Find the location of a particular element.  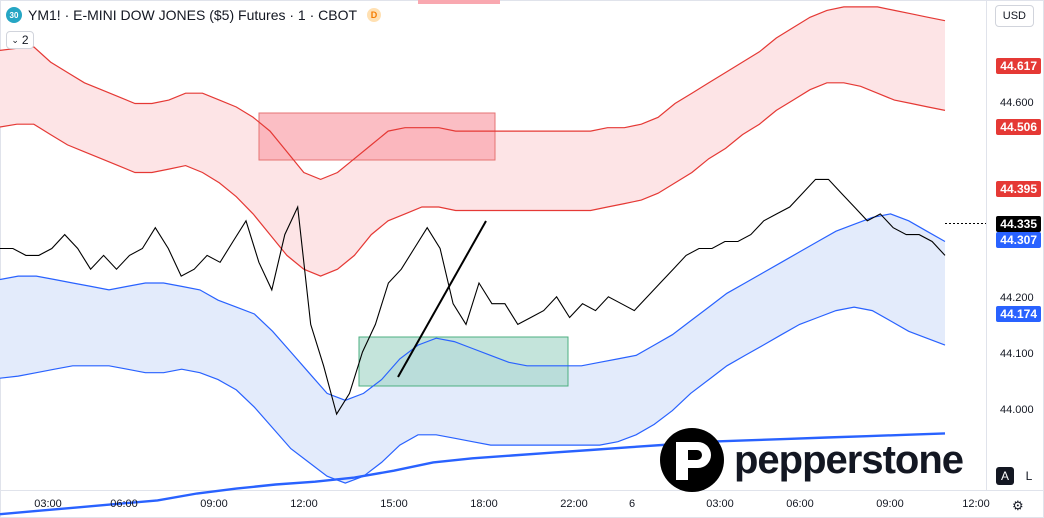

chevron-down-icon: ⌄ is located at coordinates (15, 39).